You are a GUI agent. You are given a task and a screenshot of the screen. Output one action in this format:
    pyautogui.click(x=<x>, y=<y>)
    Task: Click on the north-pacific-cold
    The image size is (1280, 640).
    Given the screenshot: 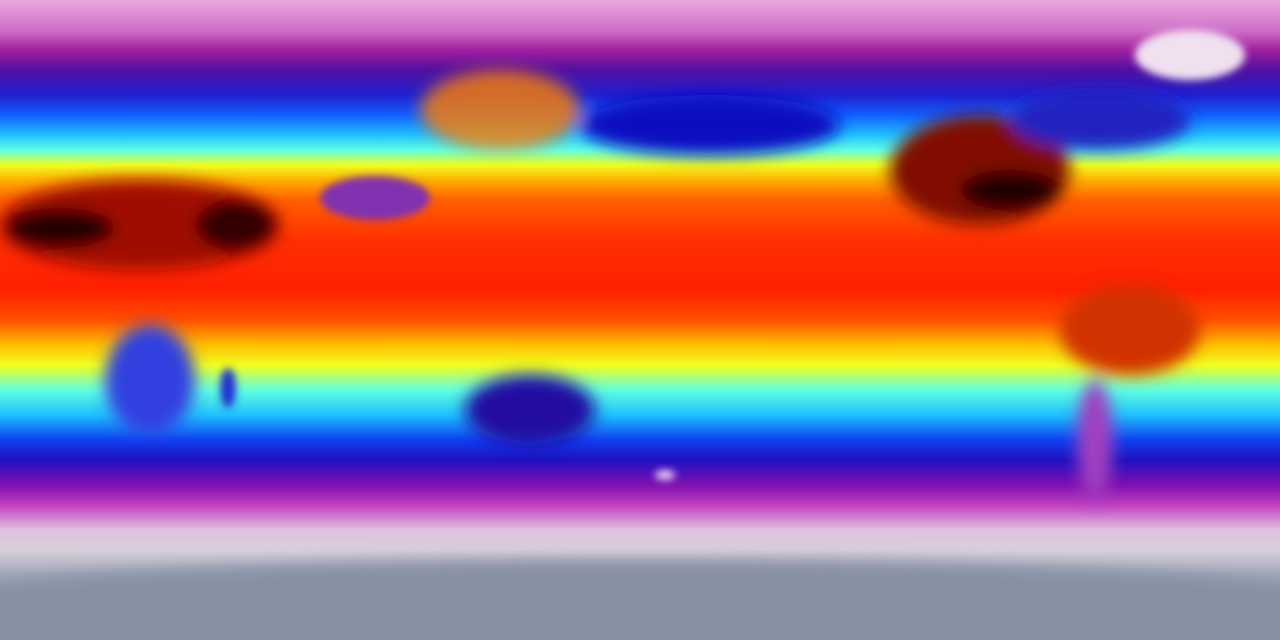 What is the action you would take?
    pyautogui.click(x=710, y=125)
    